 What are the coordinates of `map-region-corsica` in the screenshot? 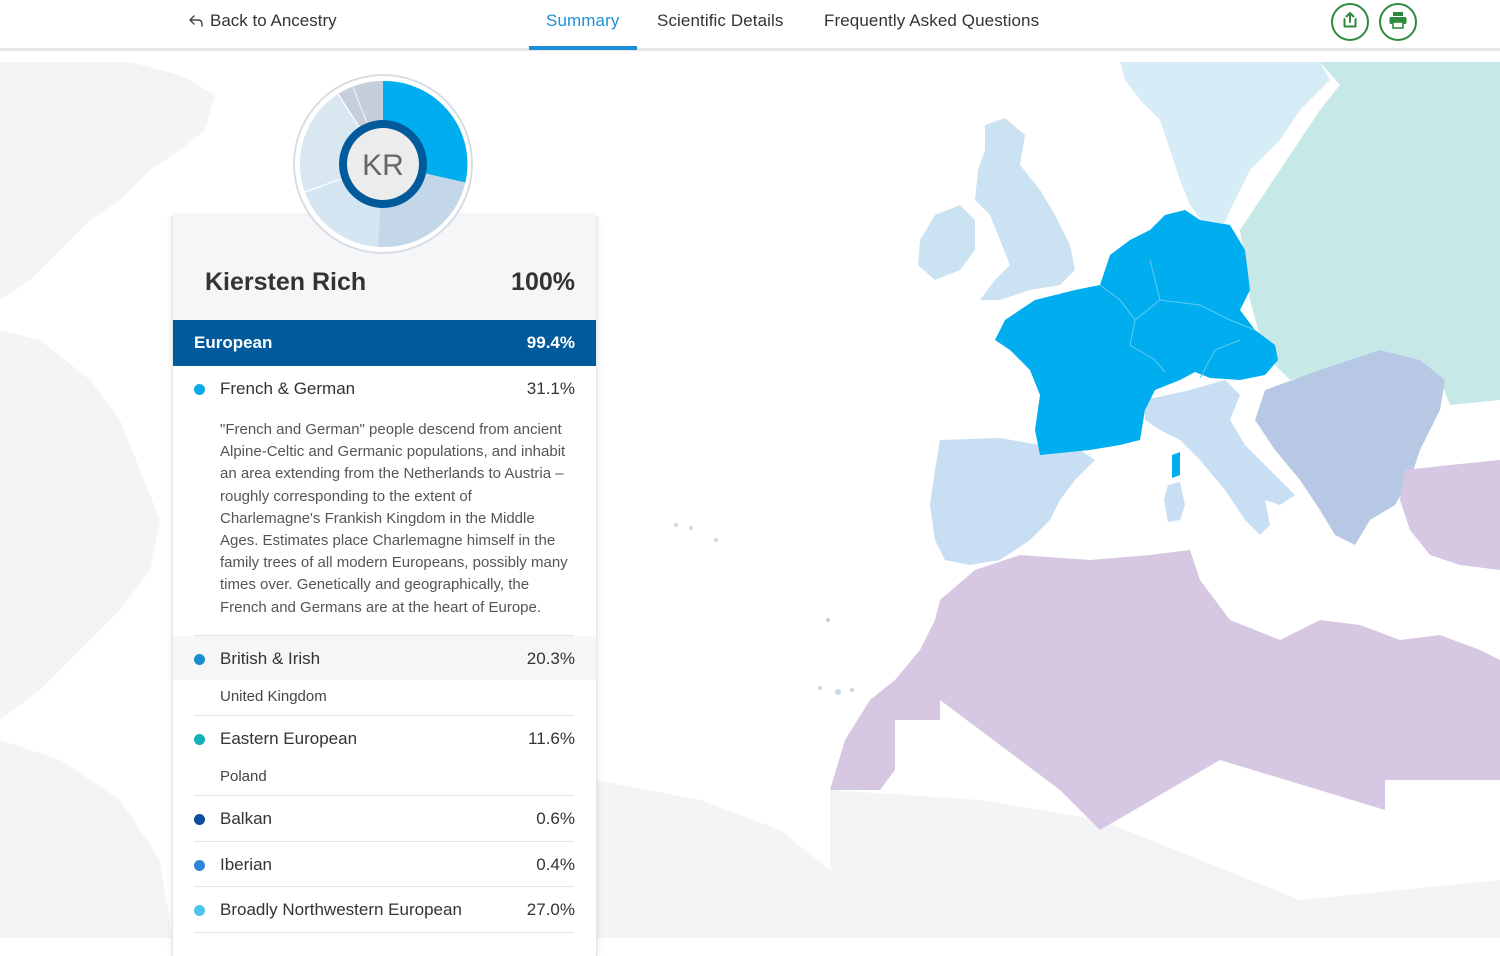 It's located at (1176, 465).